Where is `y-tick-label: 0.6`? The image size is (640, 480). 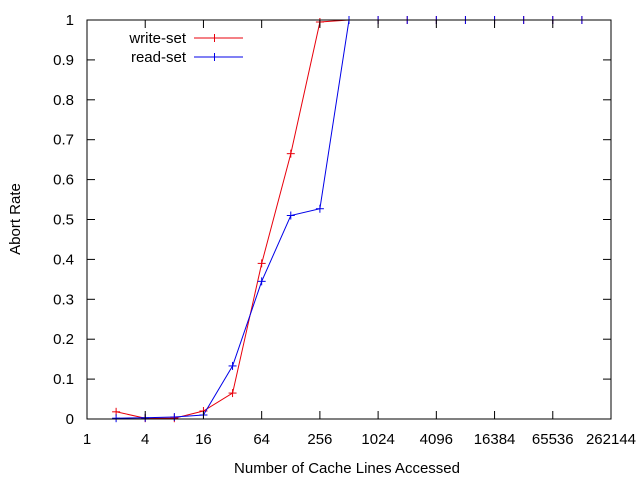
y-tick-label: 0.6 is located at coordinates (63, 180).